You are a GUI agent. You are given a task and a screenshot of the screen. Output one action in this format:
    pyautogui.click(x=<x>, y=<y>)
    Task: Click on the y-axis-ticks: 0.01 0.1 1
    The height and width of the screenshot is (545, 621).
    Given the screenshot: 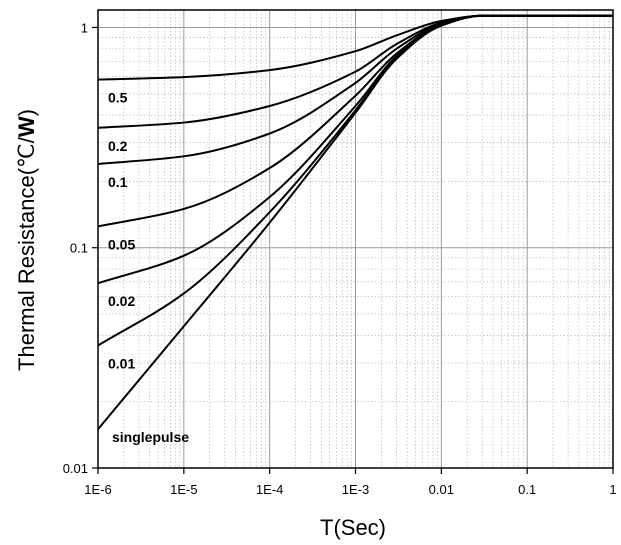 What is the action you would take?
    pyautogui.click(x=80, y=248)
    